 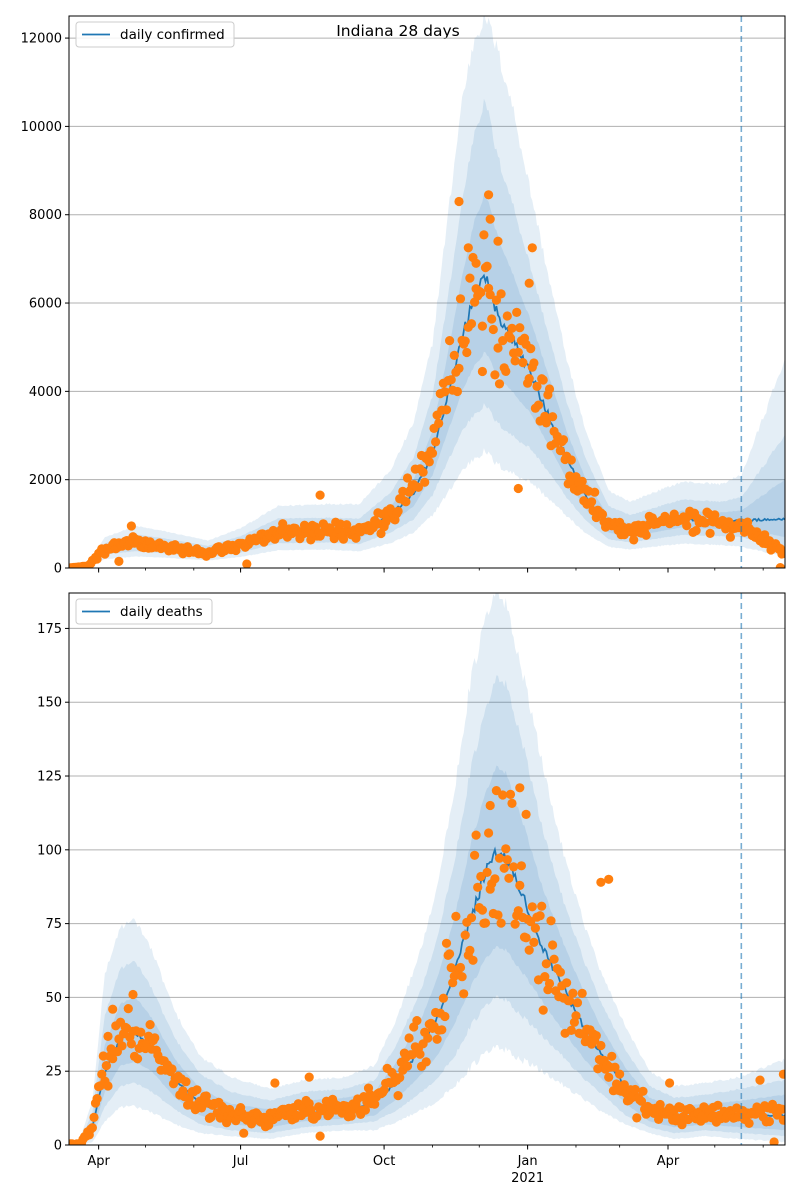 What do you see at coordinates (53, 888) in the screenshot?
I see `bottom-y-axis: 0 25 50 75 100 125 150 175` at bounding box center [53, 888].